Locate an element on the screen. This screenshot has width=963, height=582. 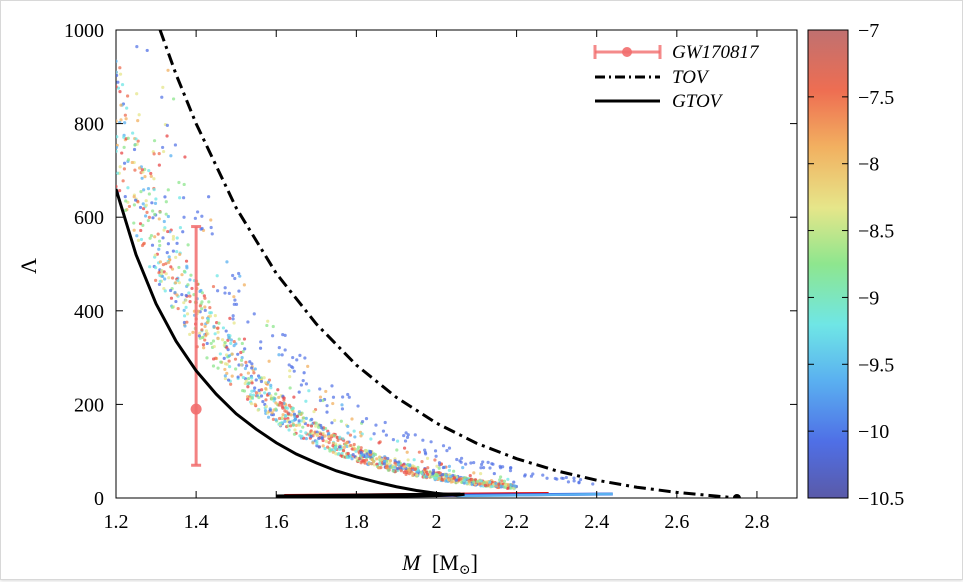
x-tick-label: 2 is located at coordinates (436, 522).